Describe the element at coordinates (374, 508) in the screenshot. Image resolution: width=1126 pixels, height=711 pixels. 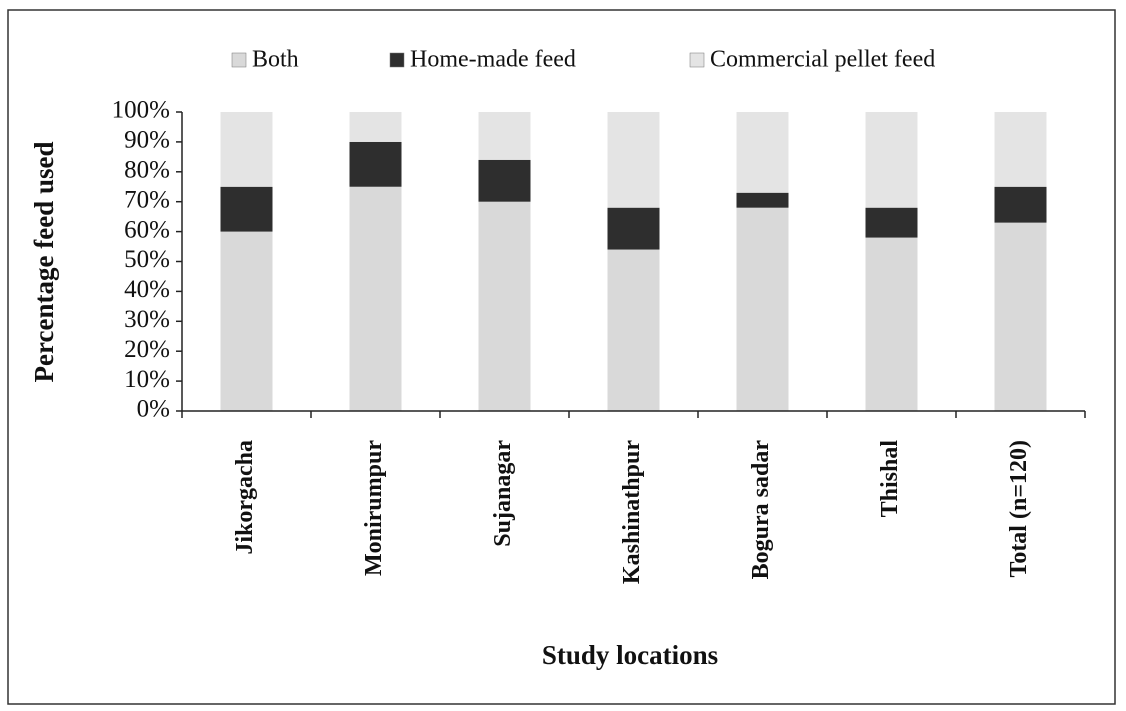
I see `x-tick-label: Monirumpur` at that location.